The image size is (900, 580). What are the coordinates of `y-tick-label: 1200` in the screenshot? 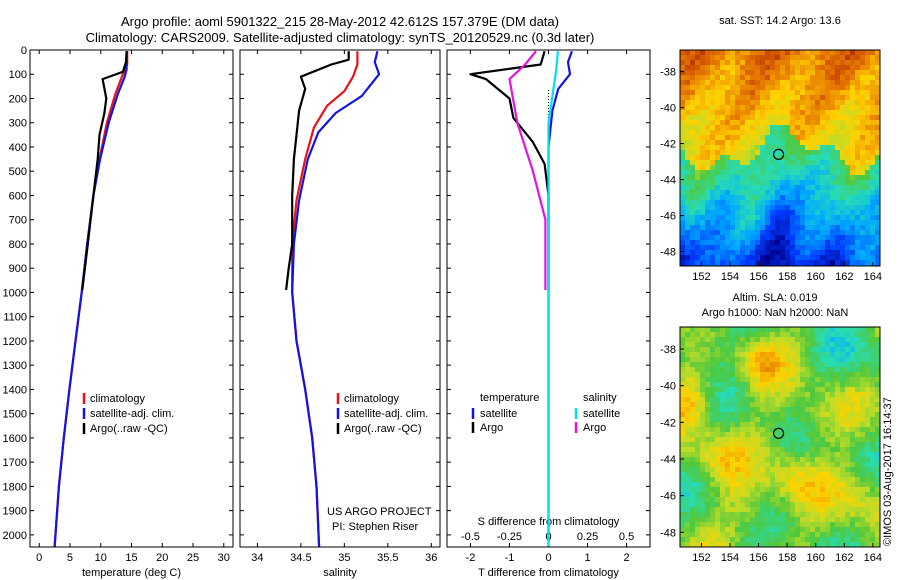 It's located at (15, 342).